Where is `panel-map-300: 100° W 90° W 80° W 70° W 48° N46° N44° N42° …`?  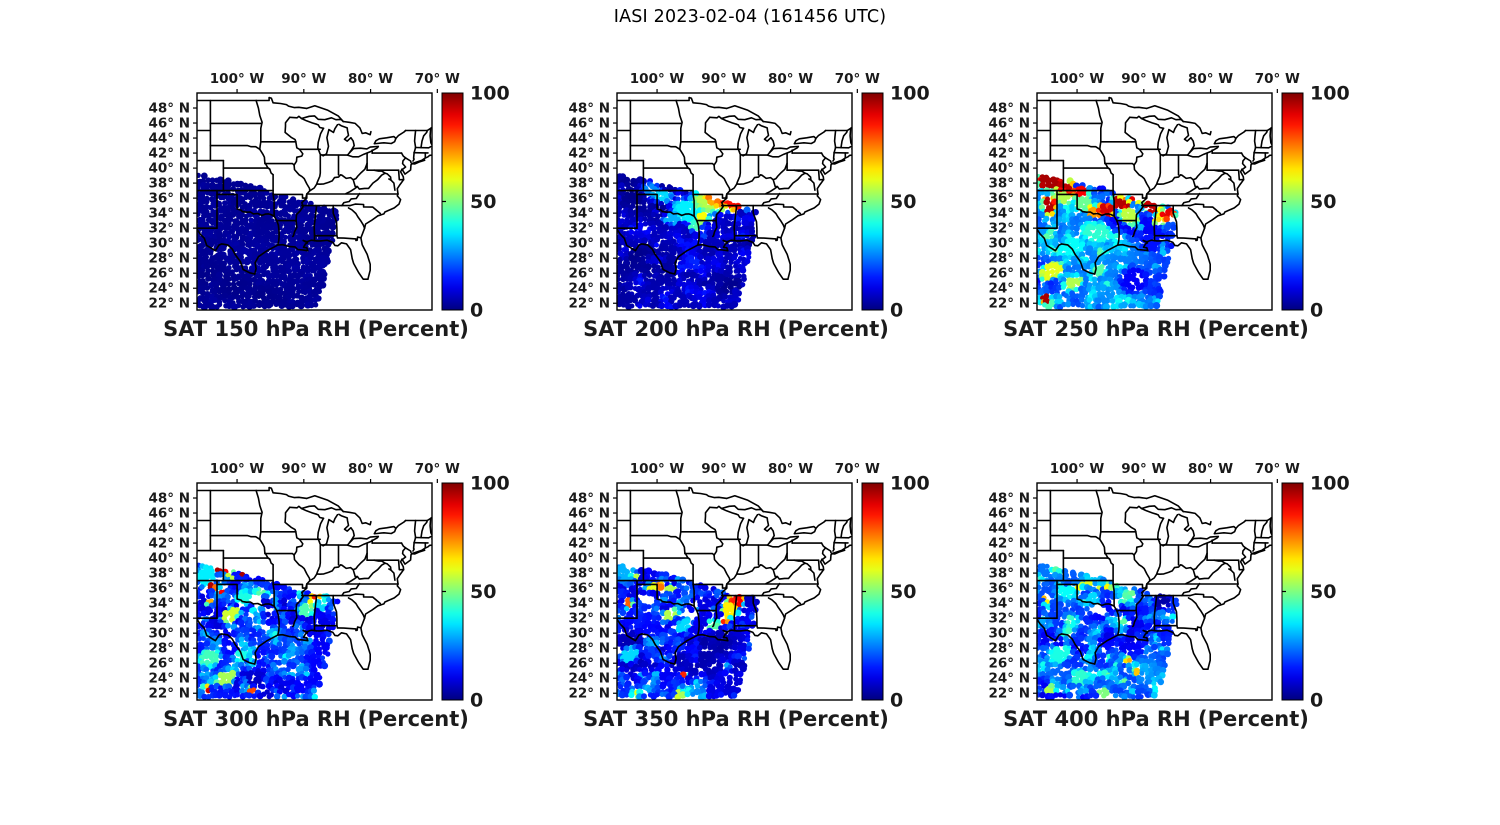
panel-map-300: 100° W 90° W 80° W 70° W 48° N46° N44° N42° … is located at coordinates (329, 586).